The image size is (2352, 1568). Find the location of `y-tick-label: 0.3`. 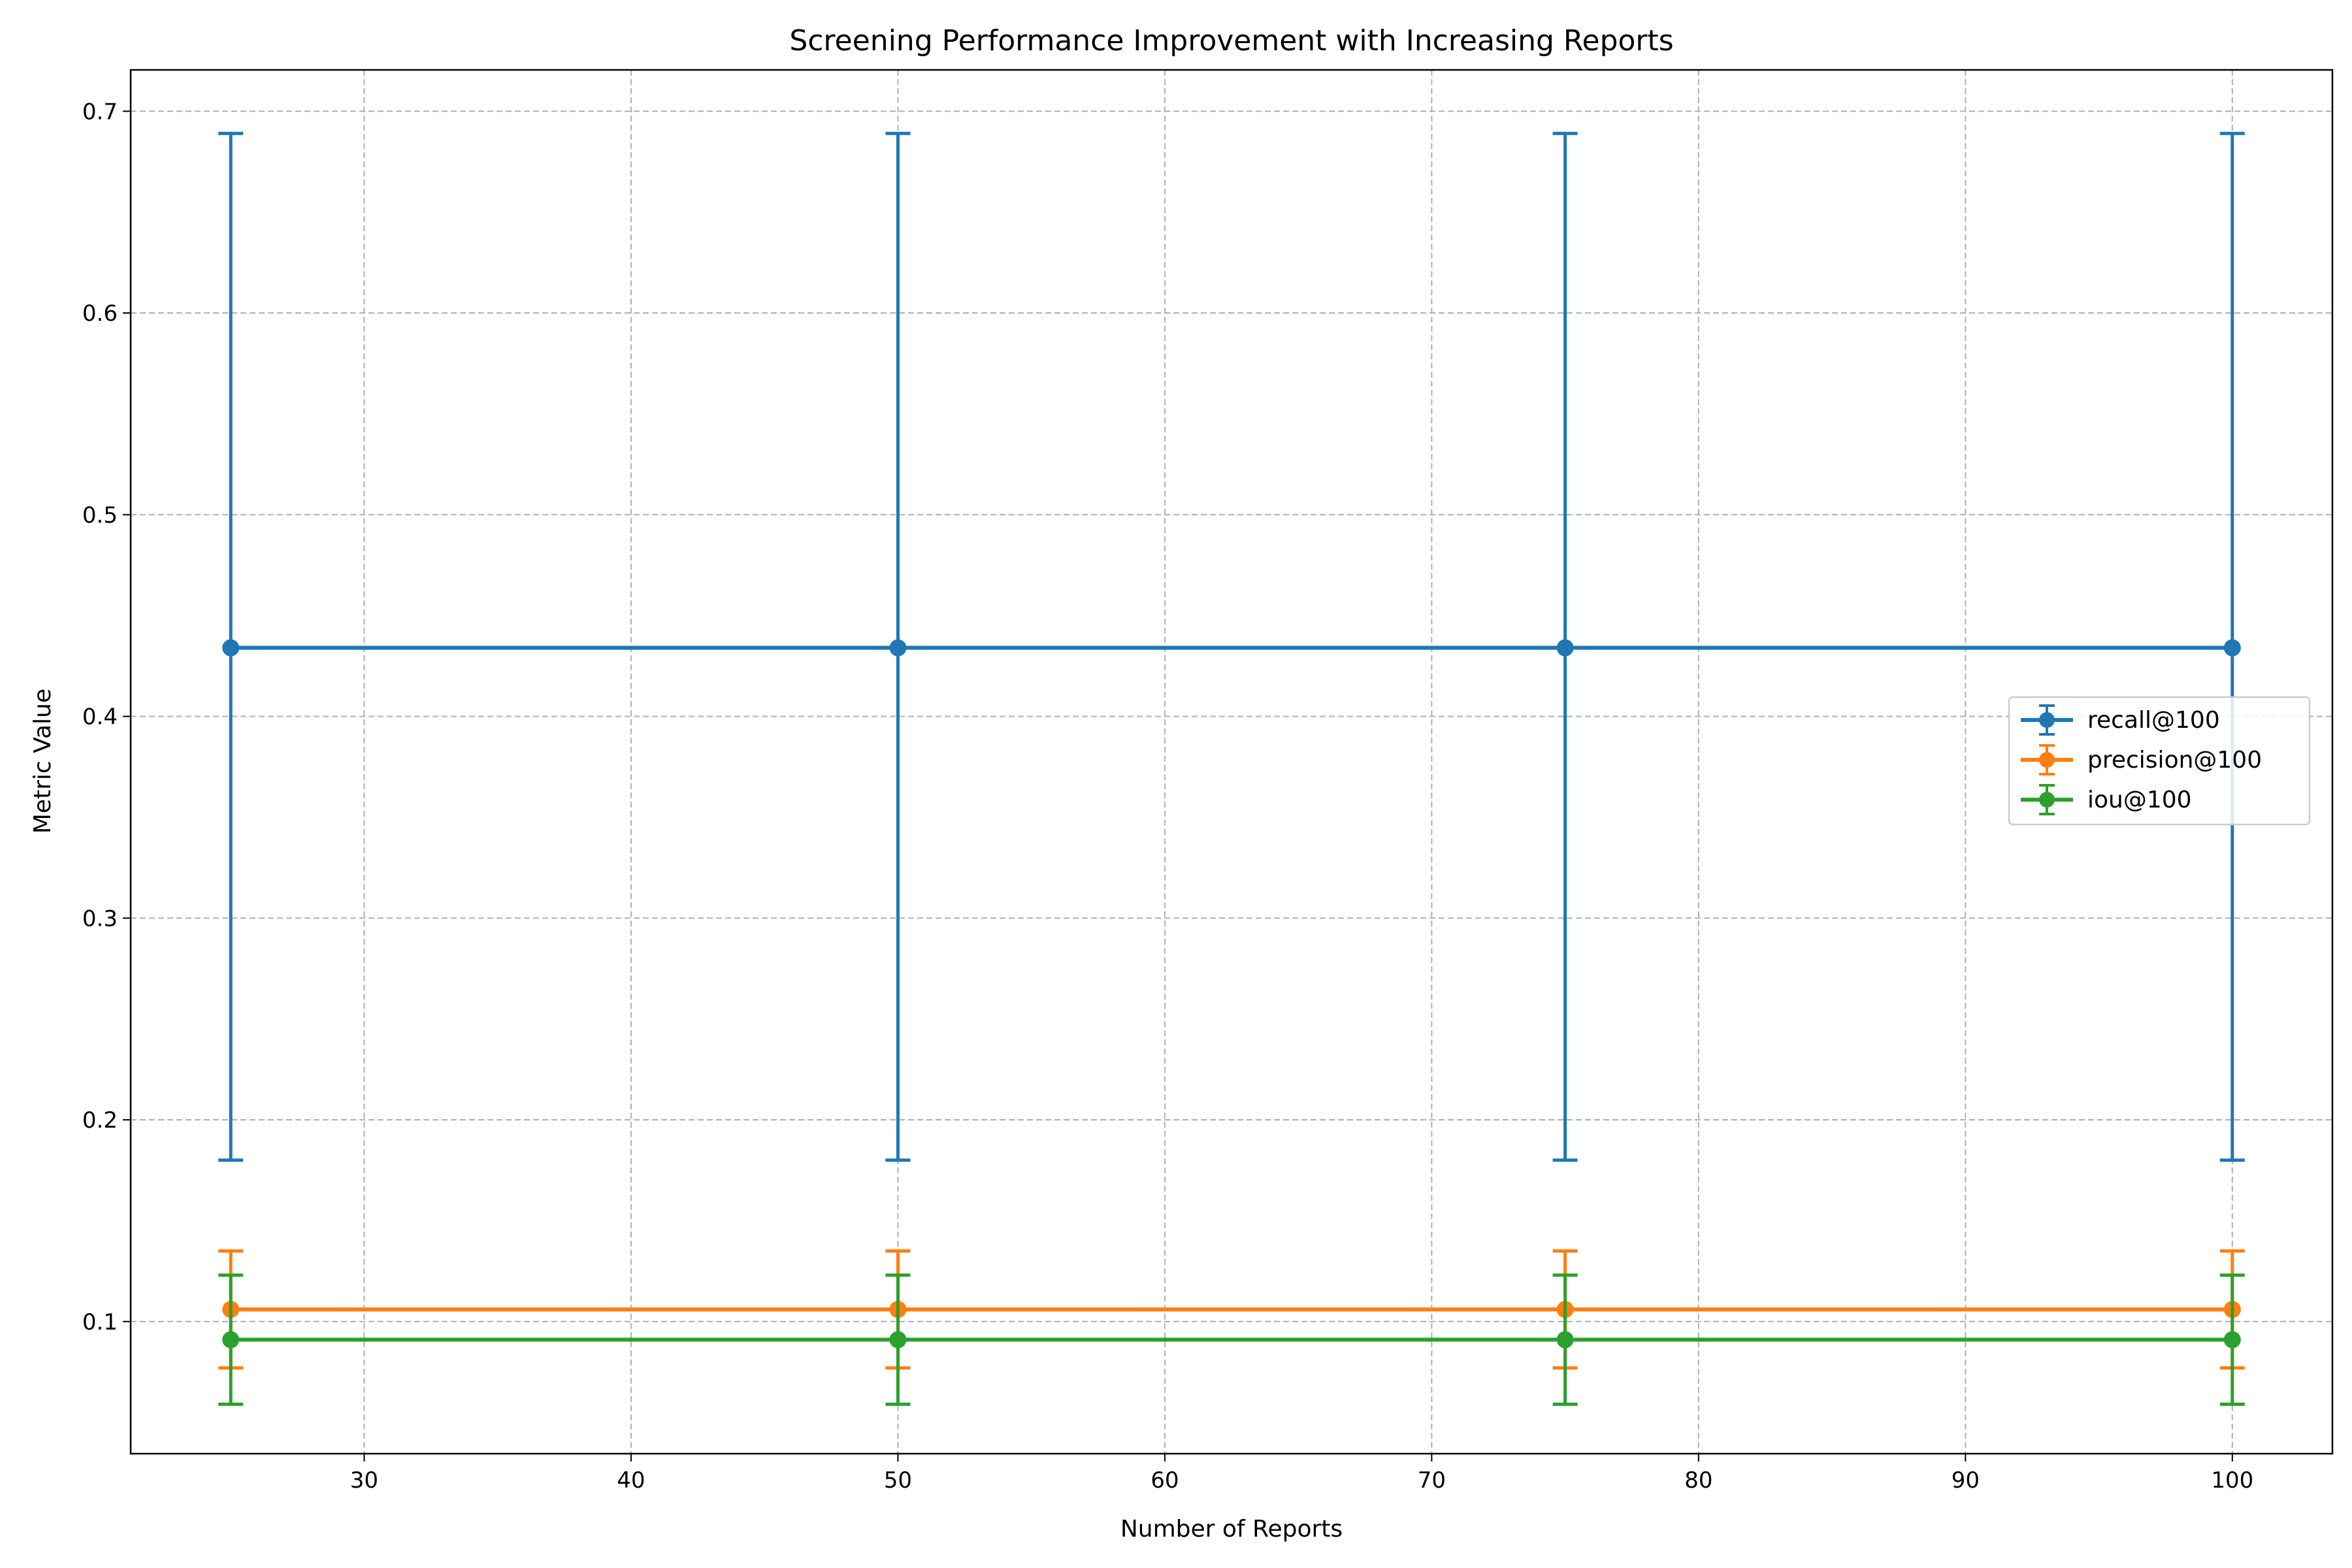

y-tick-label: 0.3 is located at coordinates (100, 919).